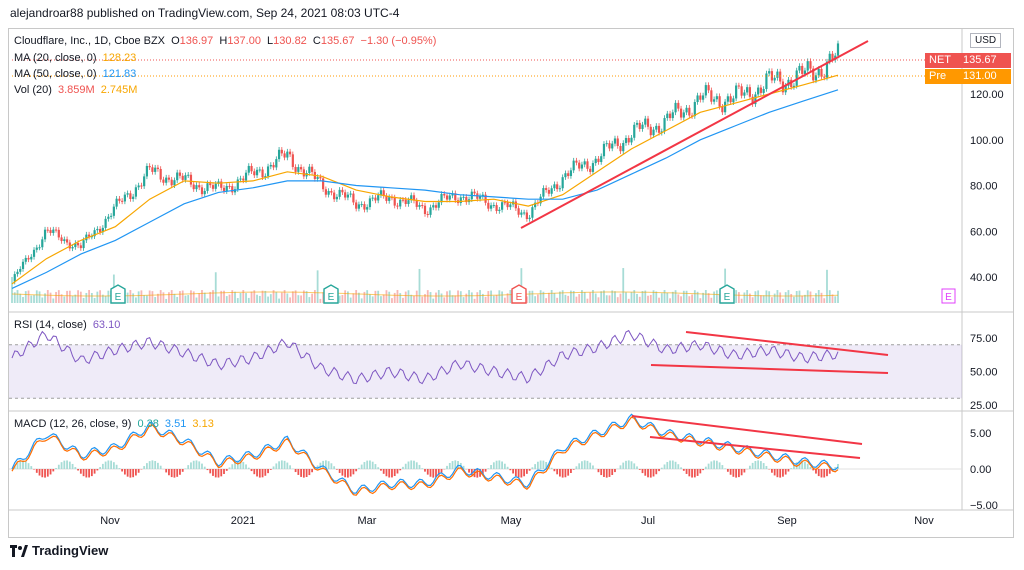 This screenshot has width=1024, height=570. I want to click on symbol-title: Cloudflare, Inc., 1D, Cboe BZX, so click(90, 41).